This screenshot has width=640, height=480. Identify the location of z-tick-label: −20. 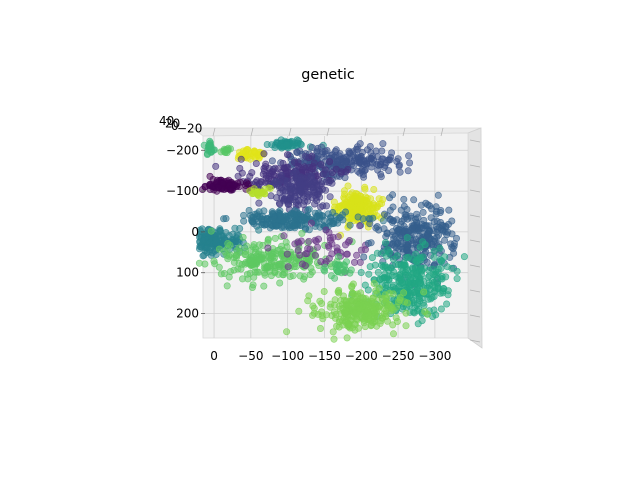
(189, 129).